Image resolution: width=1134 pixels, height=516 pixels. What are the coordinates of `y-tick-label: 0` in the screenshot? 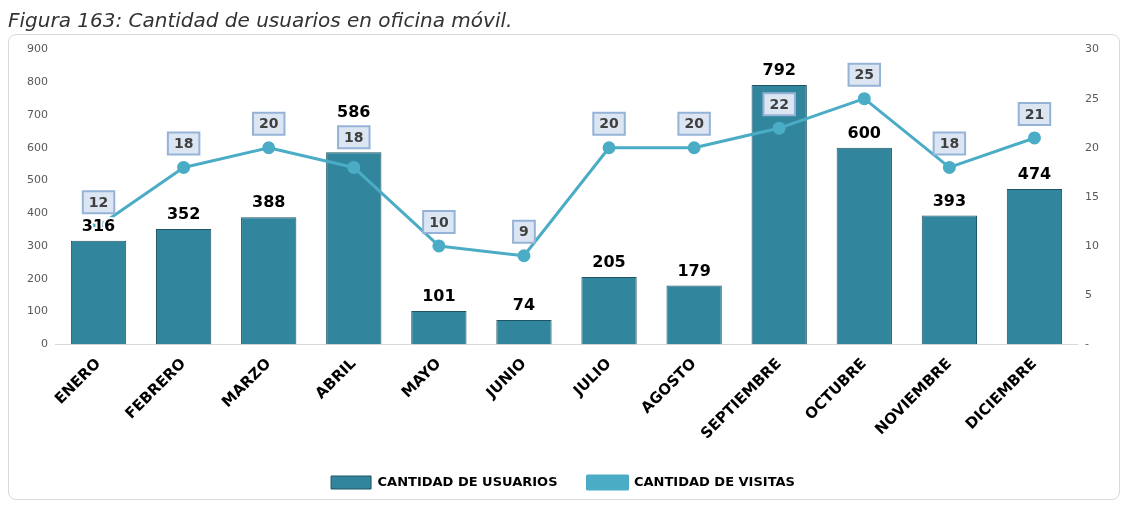 It's located at (44, 343).